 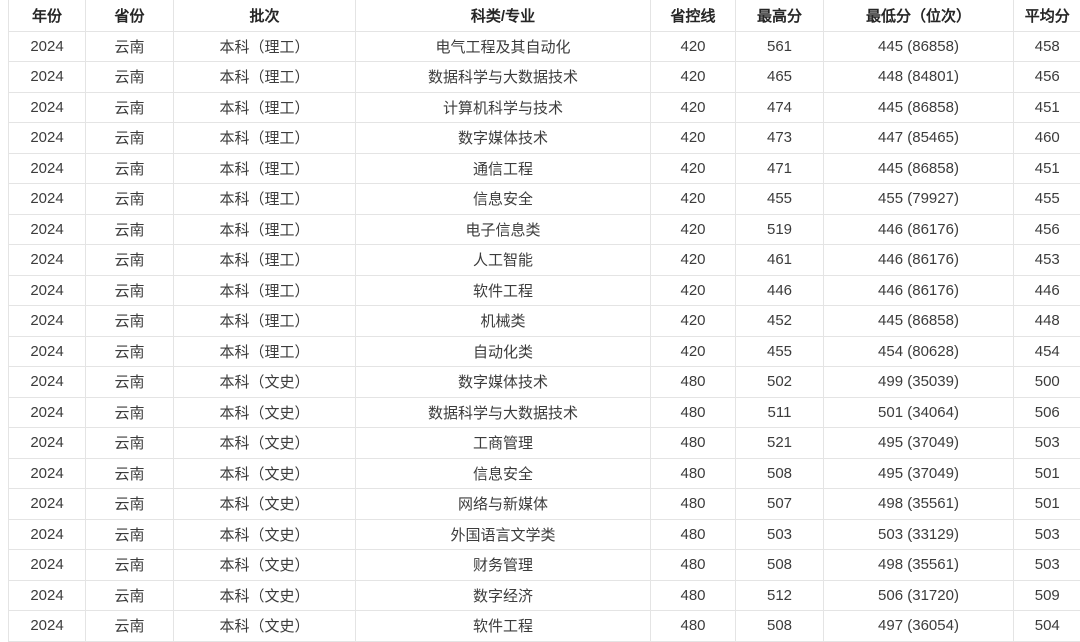 I want to click on cell-max-score: 502, so click(x=780, y=382).